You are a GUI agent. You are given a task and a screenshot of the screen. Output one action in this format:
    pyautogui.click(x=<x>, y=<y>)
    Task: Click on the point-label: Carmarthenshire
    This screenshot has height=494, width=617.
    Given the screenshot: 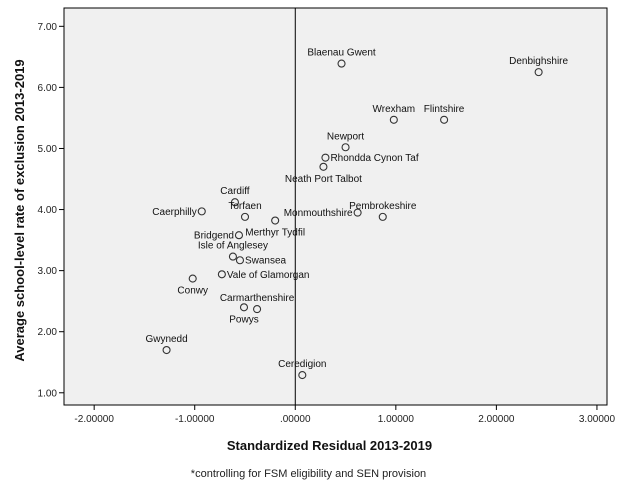 What is the action you would take?
    pyautogui.click(x=257, y=298)
    